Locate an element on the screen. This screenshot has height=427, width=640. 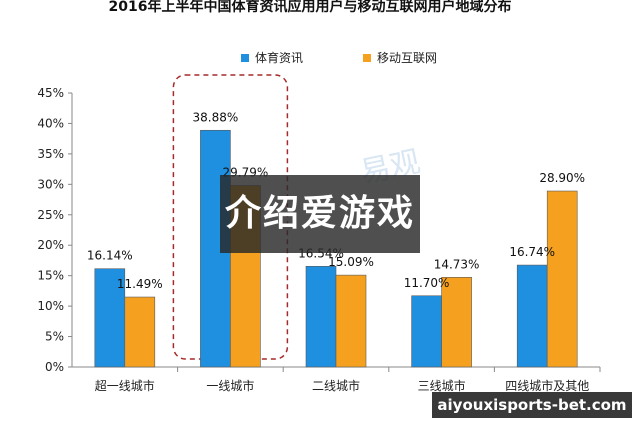
y-tick-label: 30% is located at coordinates (50, 184).